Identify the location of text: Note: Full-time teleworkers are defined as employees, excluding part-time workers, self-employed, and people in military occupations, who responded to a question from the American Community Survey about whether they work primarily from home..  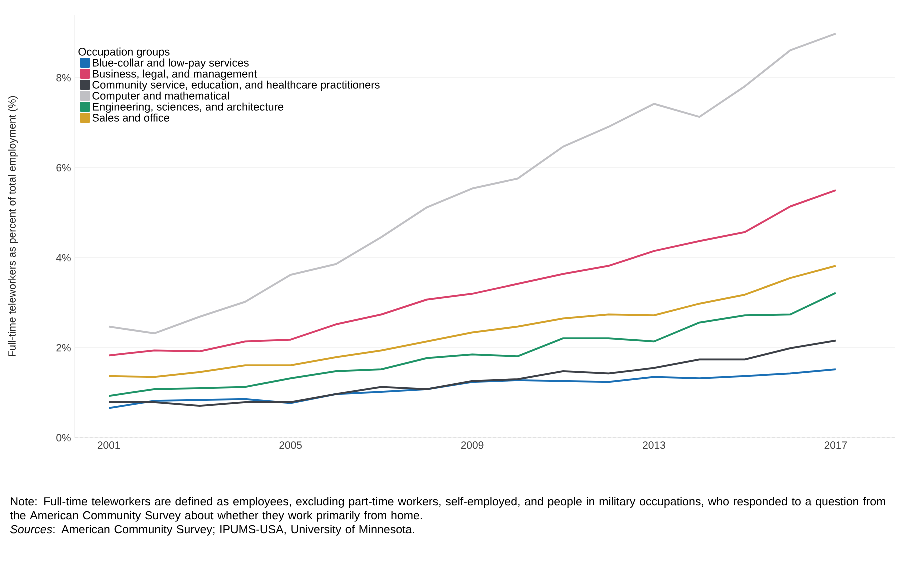
(448, 509).